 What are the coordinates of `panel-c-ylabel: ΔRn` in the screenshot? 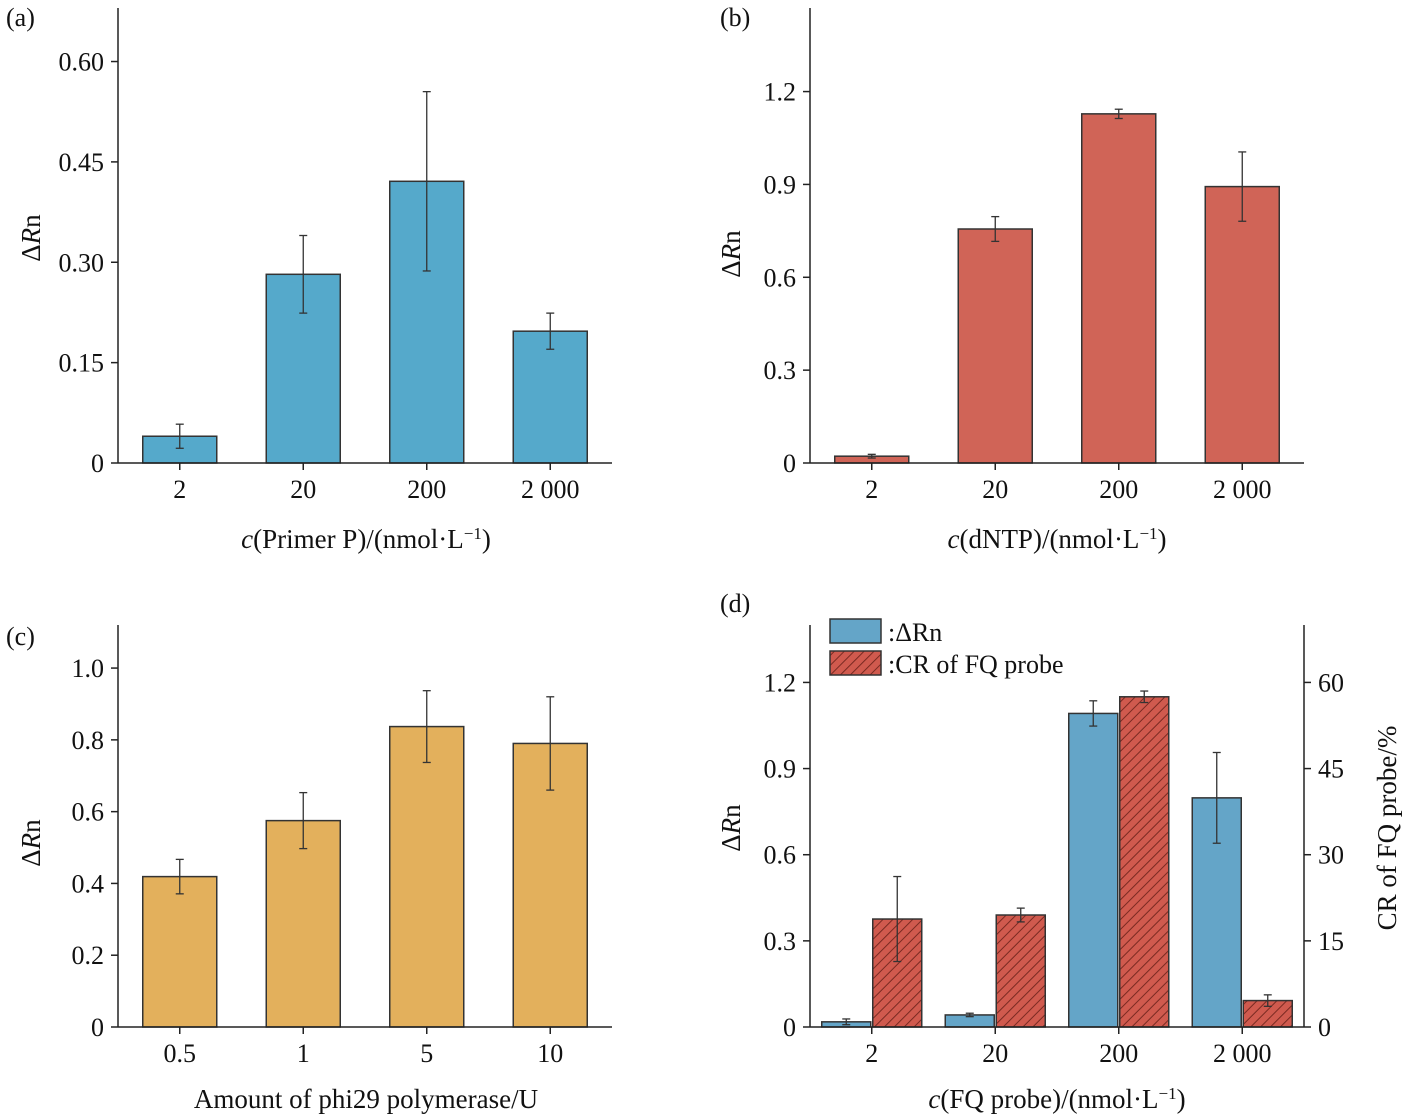 It's located at (31, 843).